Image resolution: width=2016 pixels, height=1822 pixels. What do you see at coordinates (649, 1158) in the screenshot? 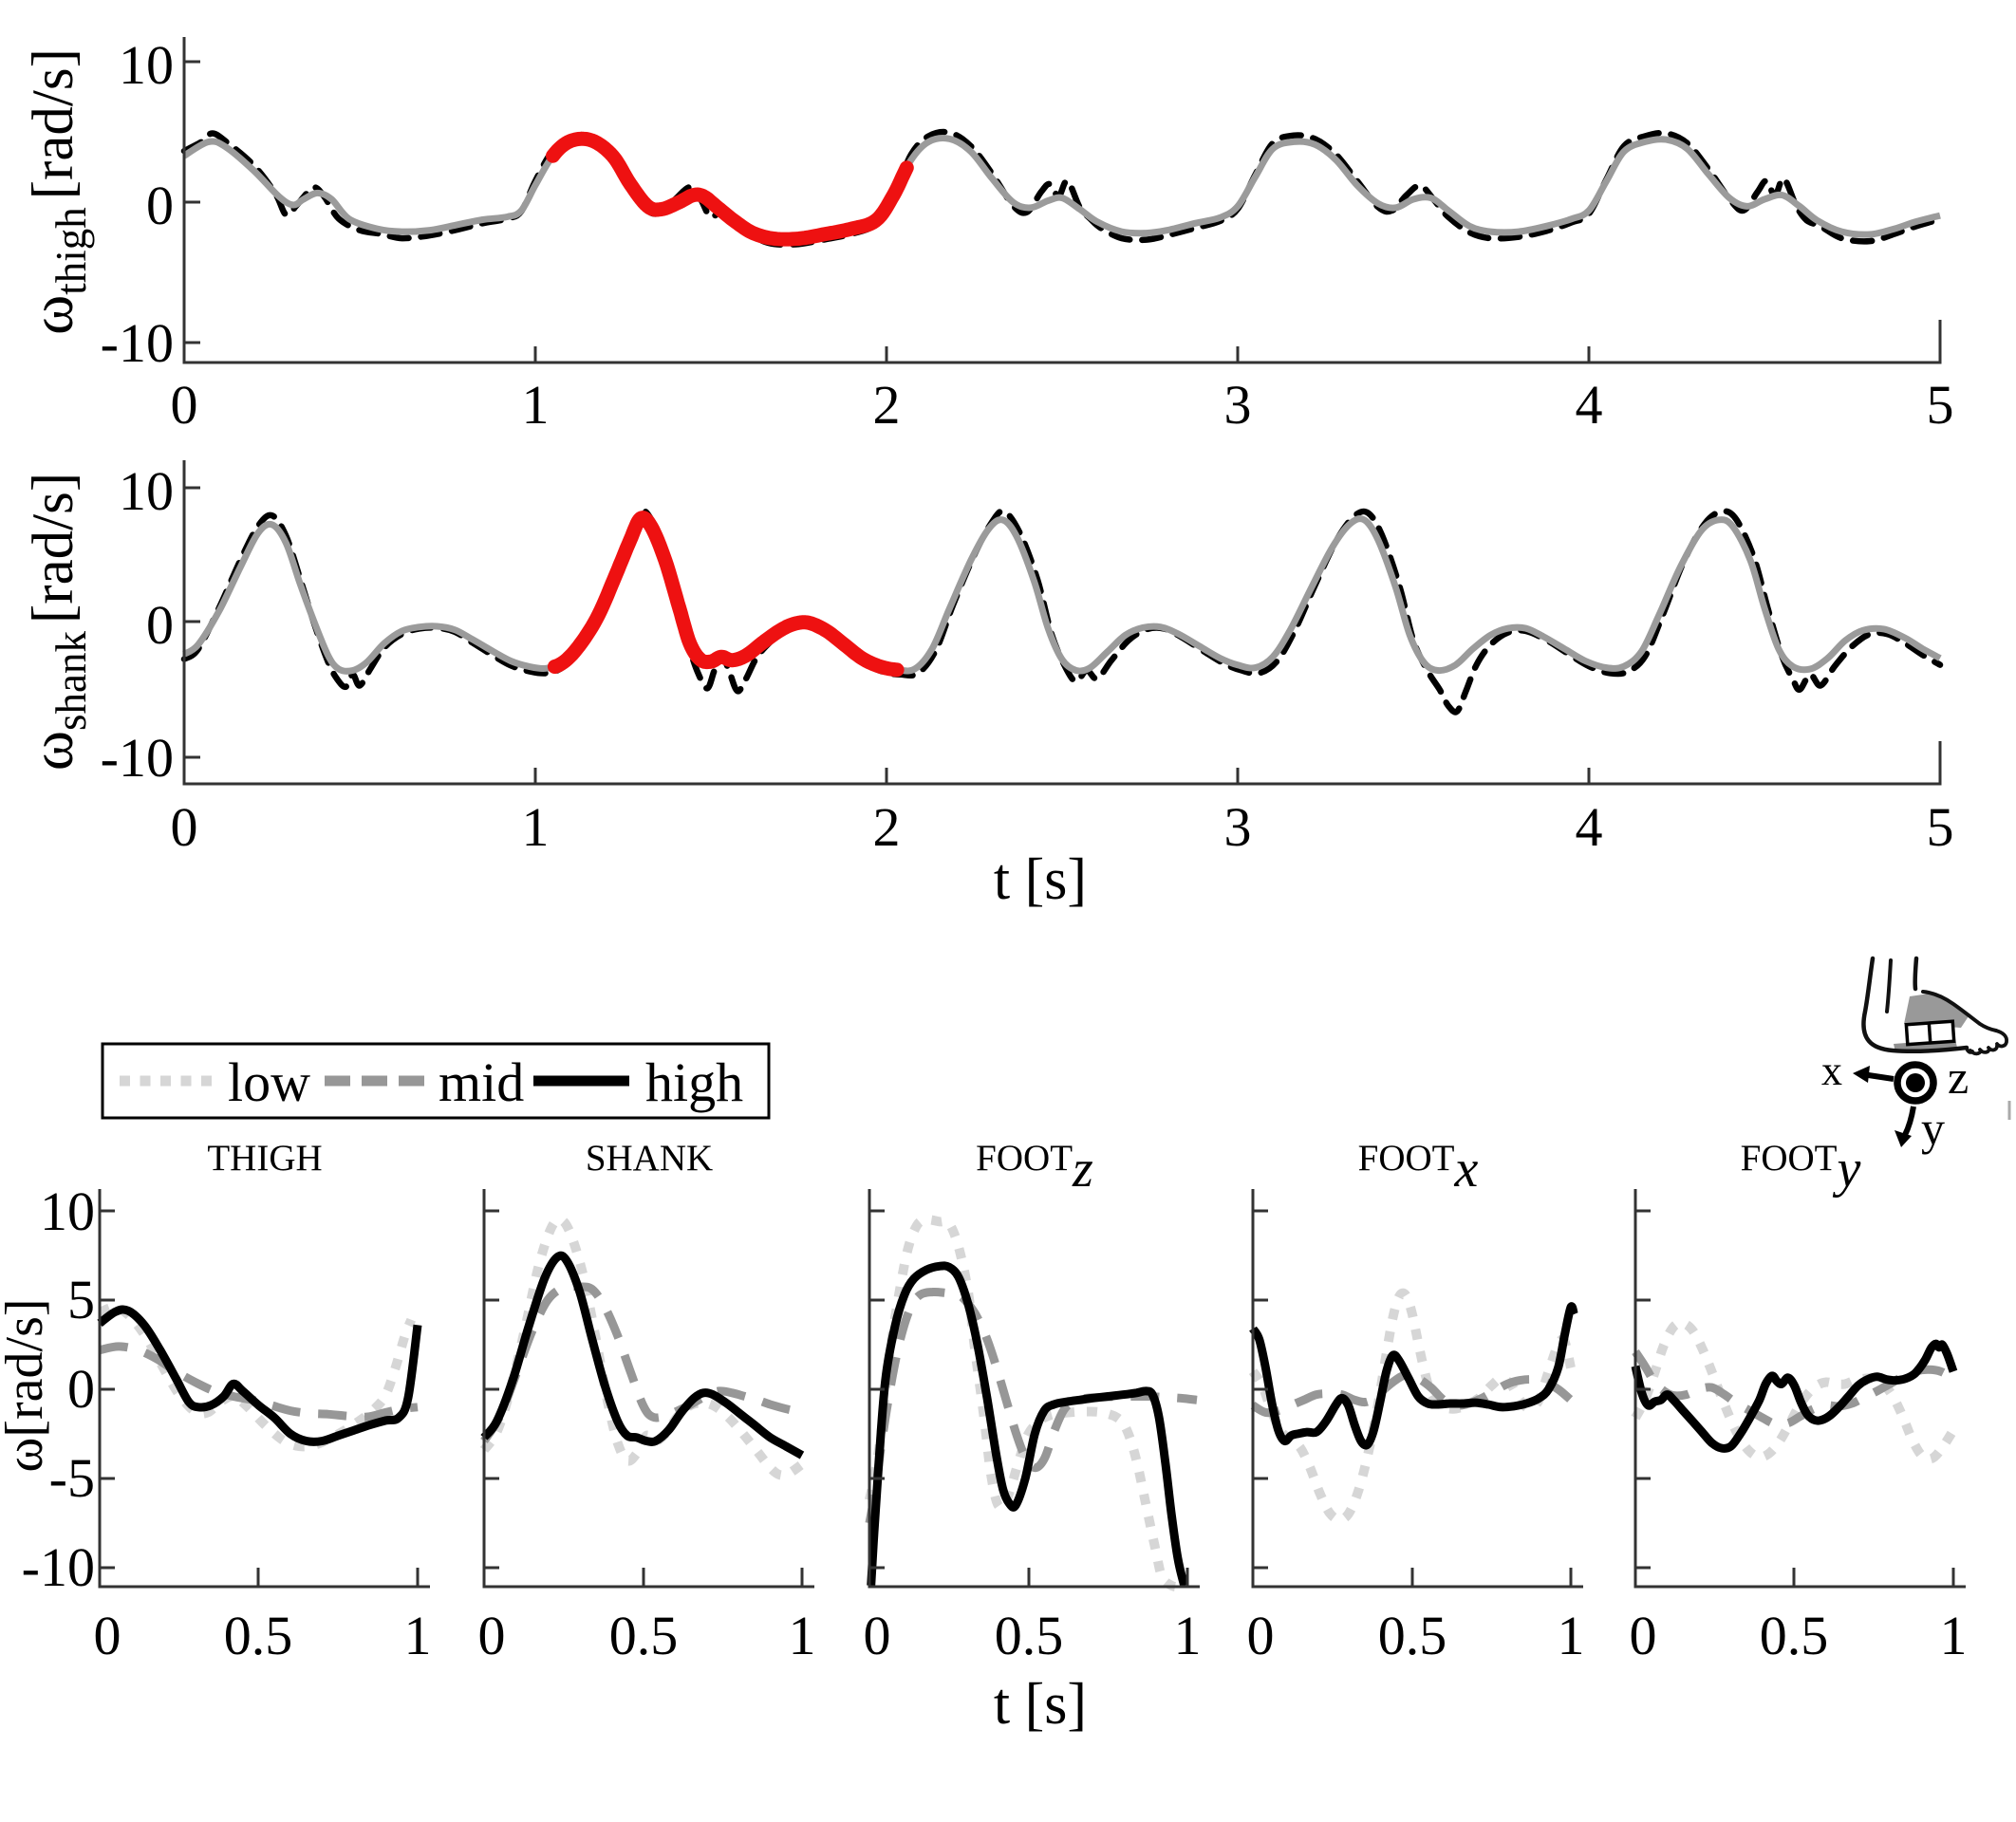
I see `svg-text: SHANK` at bounding box center [649, 1158].